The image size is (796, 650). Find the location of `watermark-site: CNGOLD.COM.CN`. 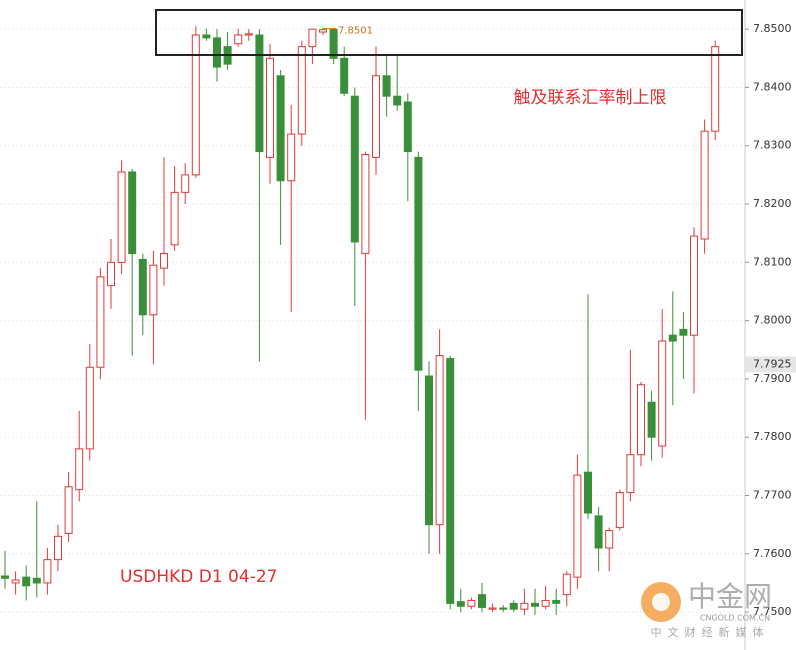

watermark-site: CNGOLD.COM.CN is located at coordinates (735, 618).